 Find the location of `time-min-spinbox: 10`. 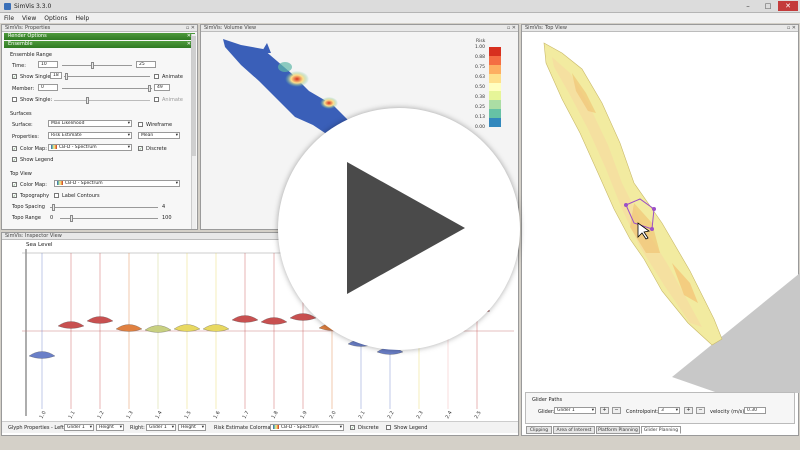

time-min-spinbox: 10 is located at coordinates (48, 64).